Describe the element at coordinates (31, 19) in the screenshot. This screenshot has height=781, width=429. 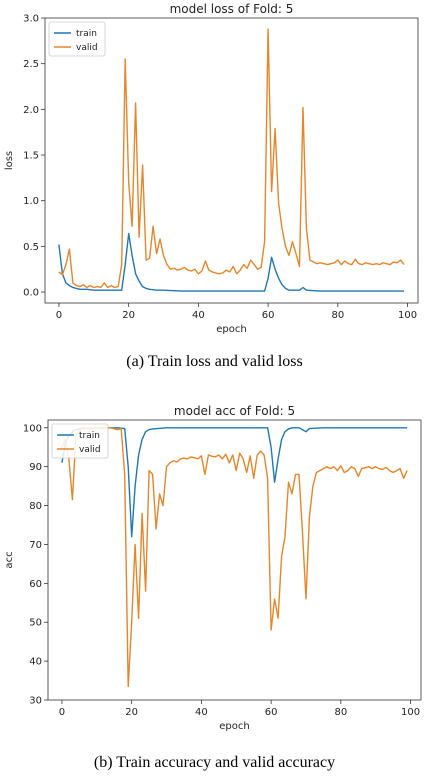
I see `loss-y-tick-label: 3.0` at that location.